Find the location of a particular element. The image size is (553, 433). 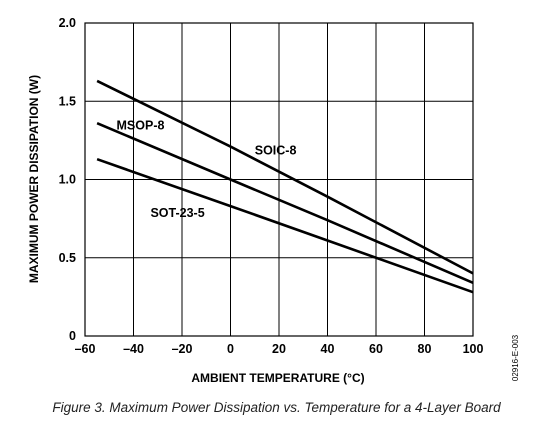

y-tick-label: 0 is located at coordinates (72, 336).